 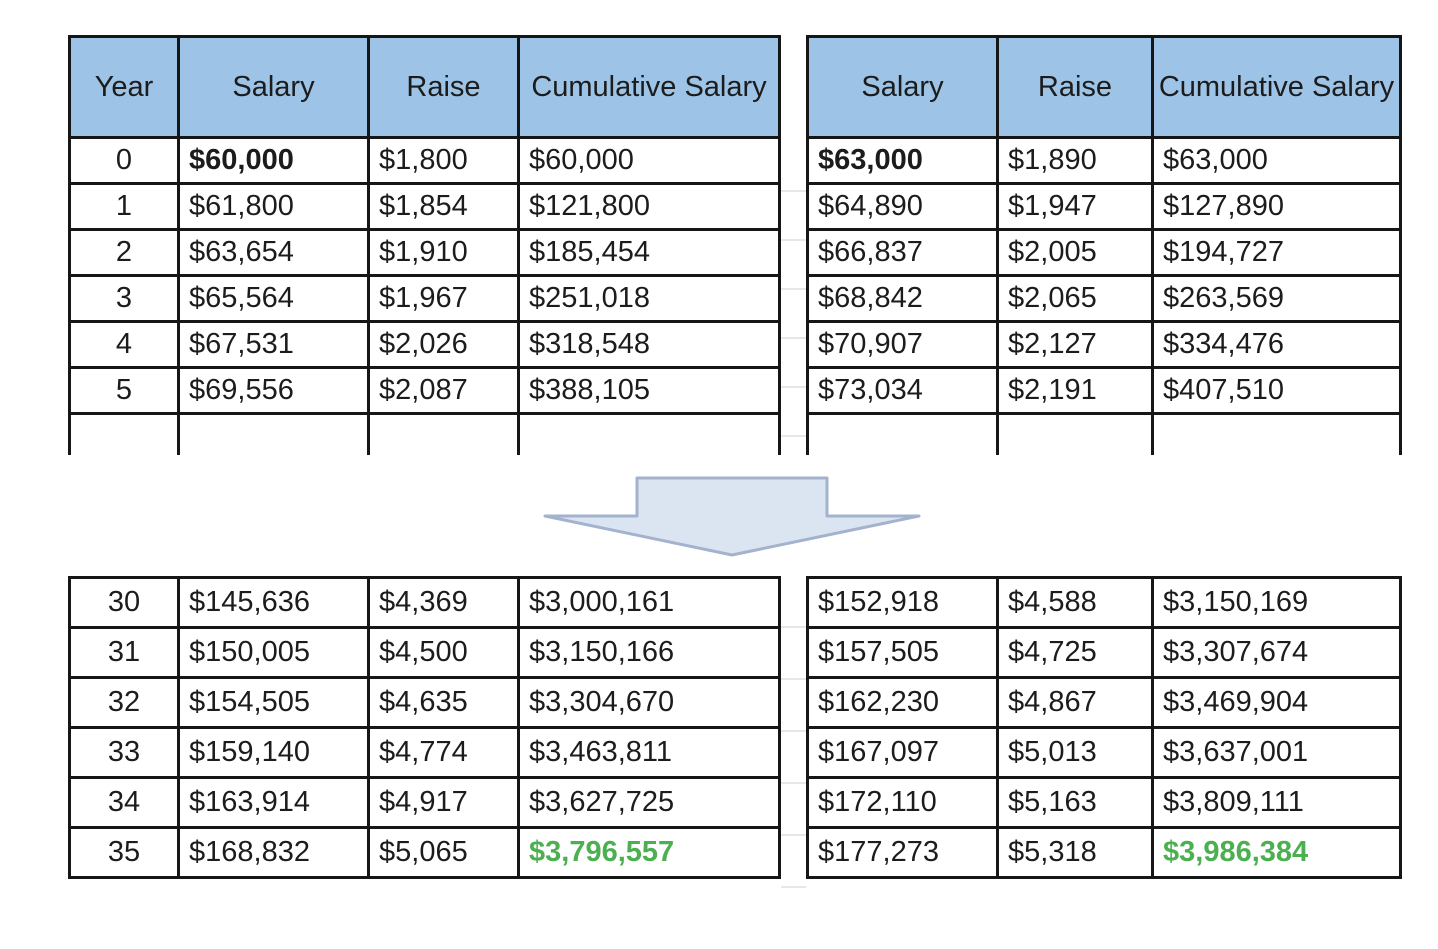 What do you see at coordinates (649, 298) in the screenshot?
I see `cumulative-salary-cell: $251,018` at bounding box center [649, 298].